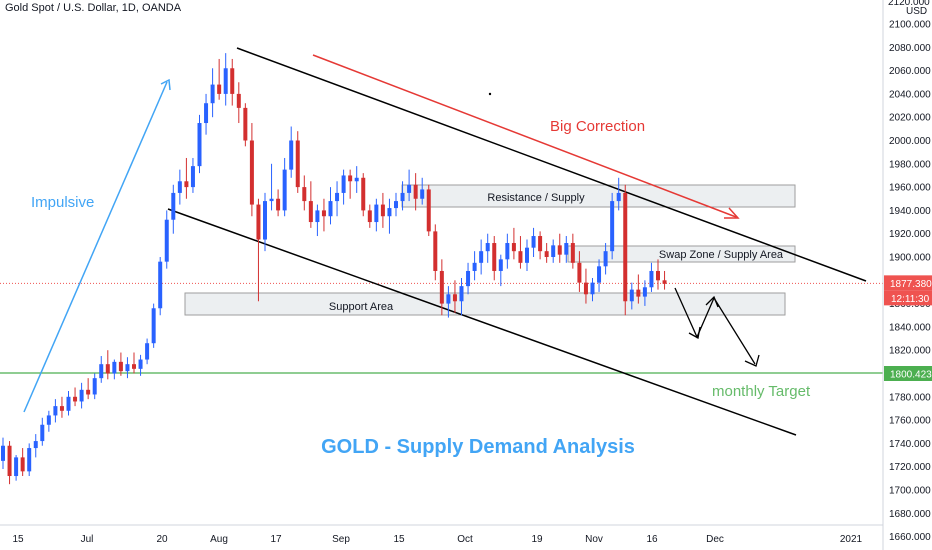  Describe the element at coordinates (594, 539) in the screenshot. I see `time-tick-label: Nov` at that location.